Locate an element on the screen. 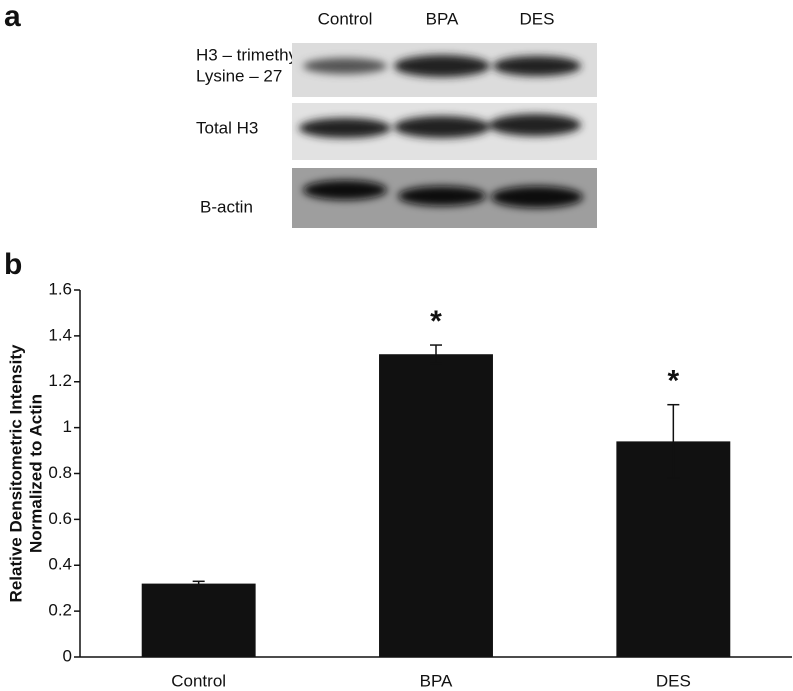  y-tick-label: 0.6 is located at coordinates (60, 518).